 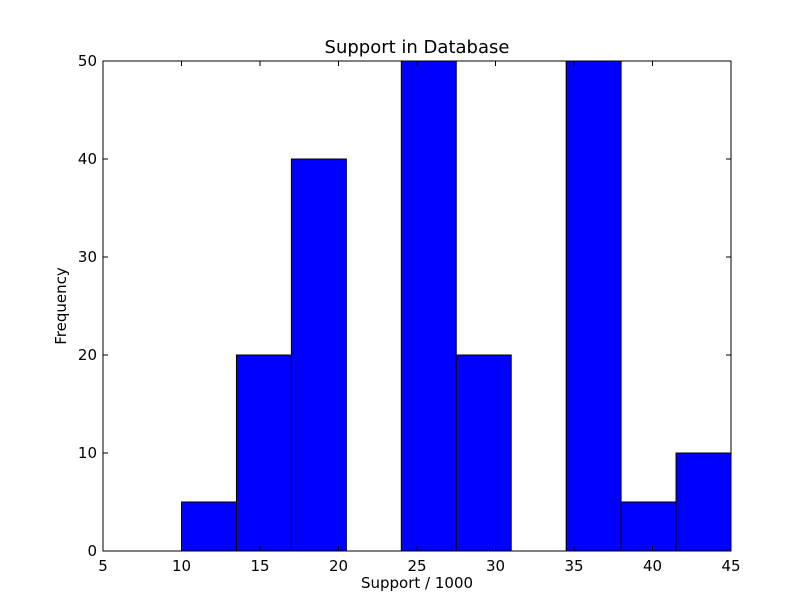 I want to click on x-tick-label-6: 35, so click(x=573, y=566).